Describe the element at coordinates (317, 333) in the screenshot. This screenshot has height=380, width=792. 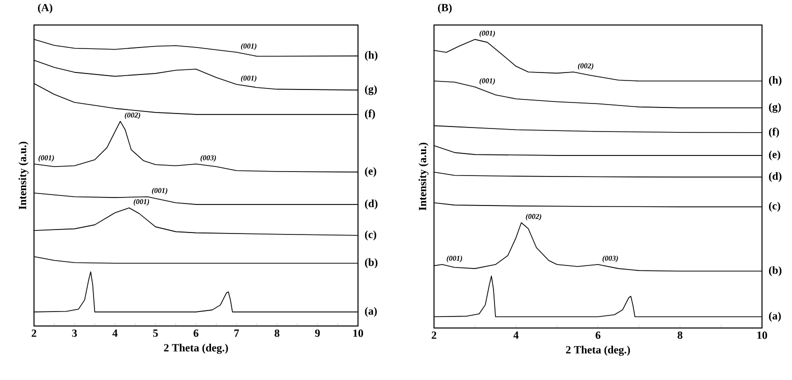
I see `x-tick-label: 9` at that location.